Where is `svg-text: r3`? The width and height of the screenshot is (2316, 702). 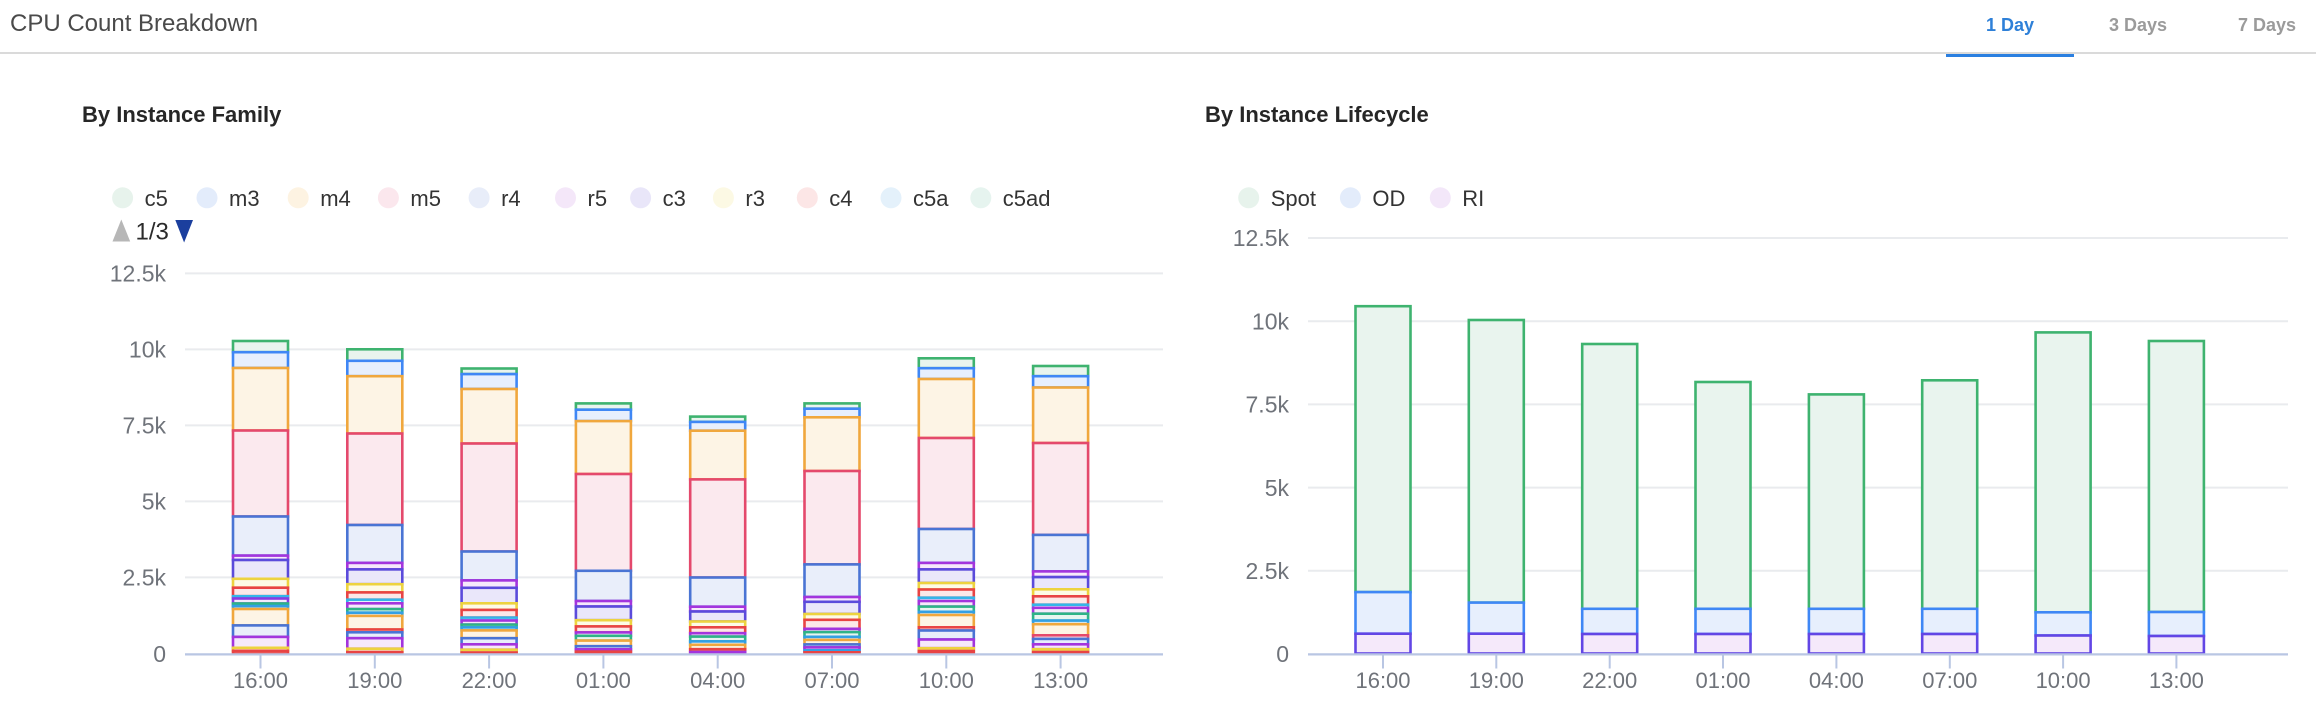 svg-text: r3 is located at coordinates (755, 198).